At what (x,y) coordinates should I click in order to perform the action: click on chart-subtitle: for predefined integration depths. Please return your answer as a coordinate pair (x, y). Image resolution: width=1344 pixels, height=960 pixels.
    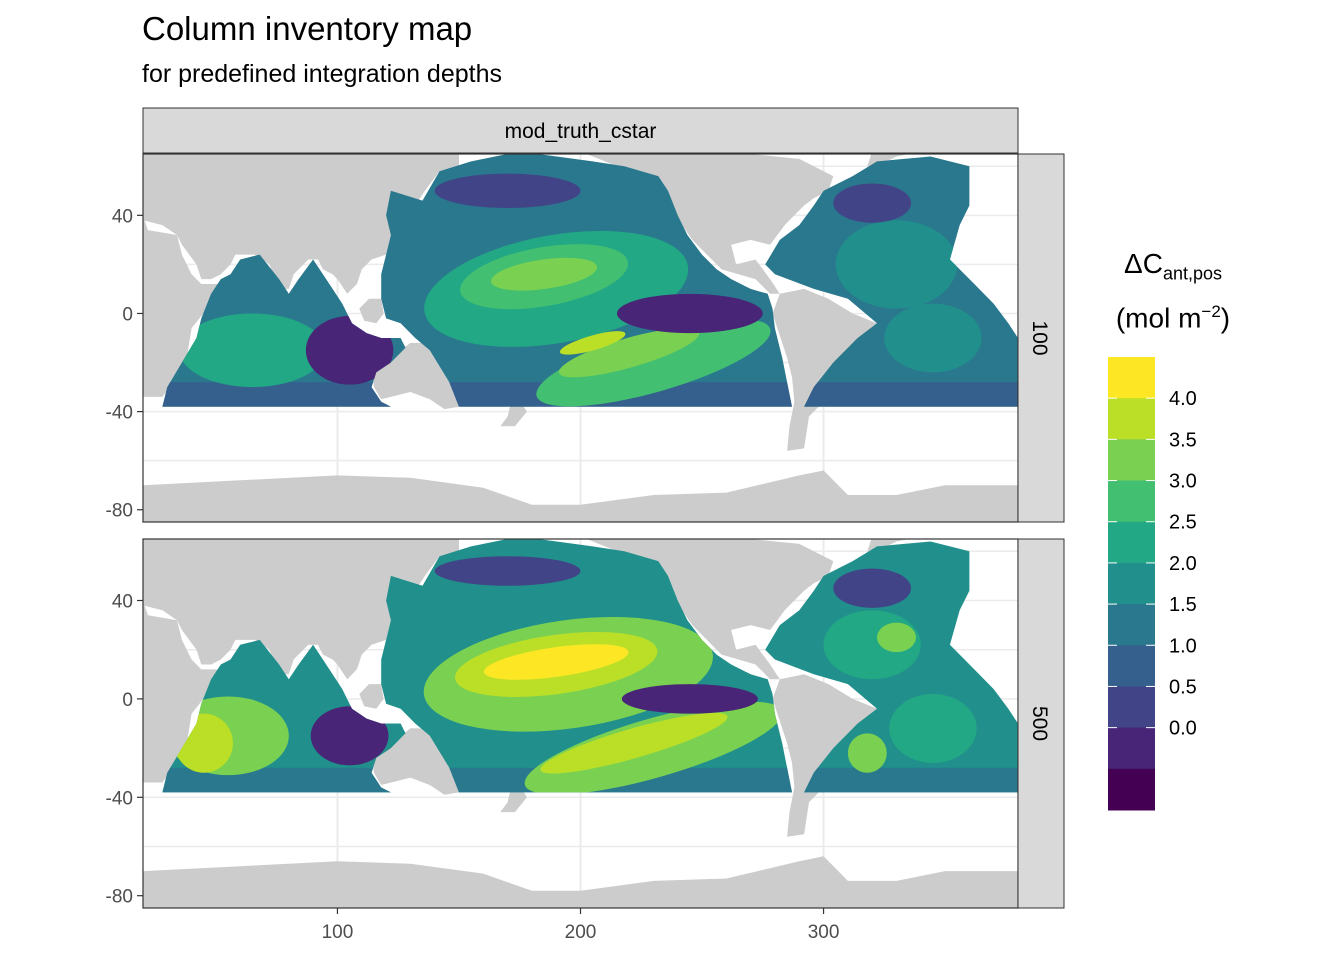
    Looking at the image, I should click on (322, 74).